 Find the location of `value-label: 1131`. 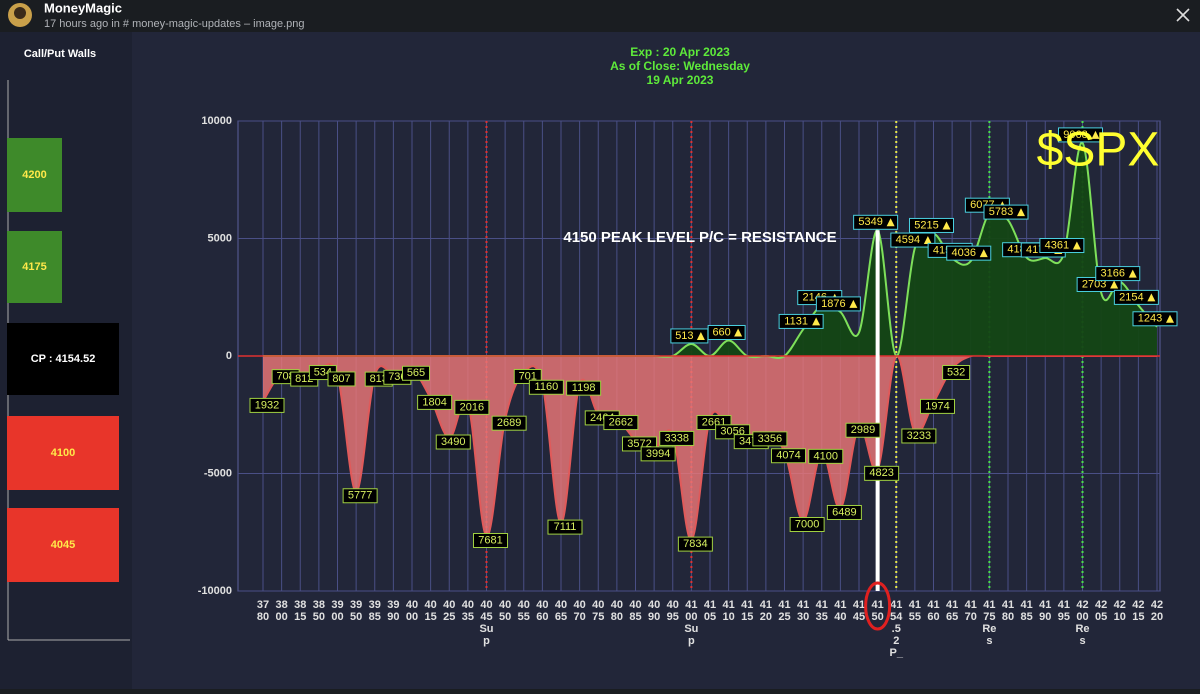

value-label: 1131 is located at coordinates (801, 321).